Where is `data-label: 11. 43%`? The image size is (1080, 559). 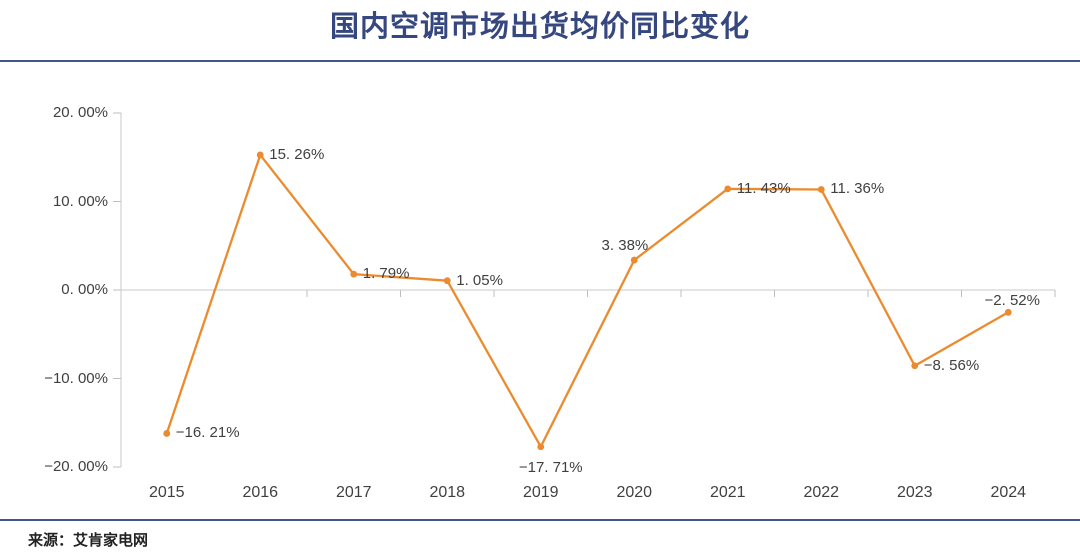
data-label: 11. 43% is located at coordinates (763, 188).